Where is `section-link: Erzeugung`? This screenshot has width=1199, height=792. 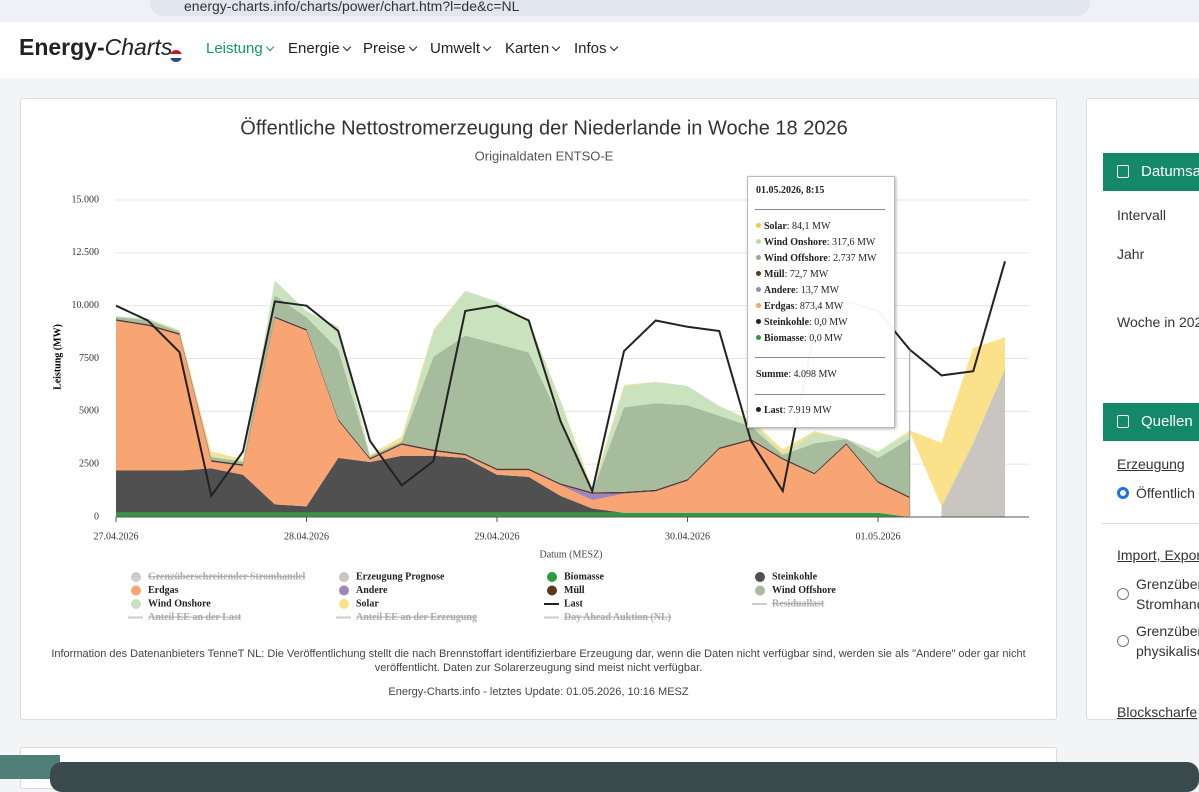
section-link: Erzeugung is located at coordinates (1151, 464).